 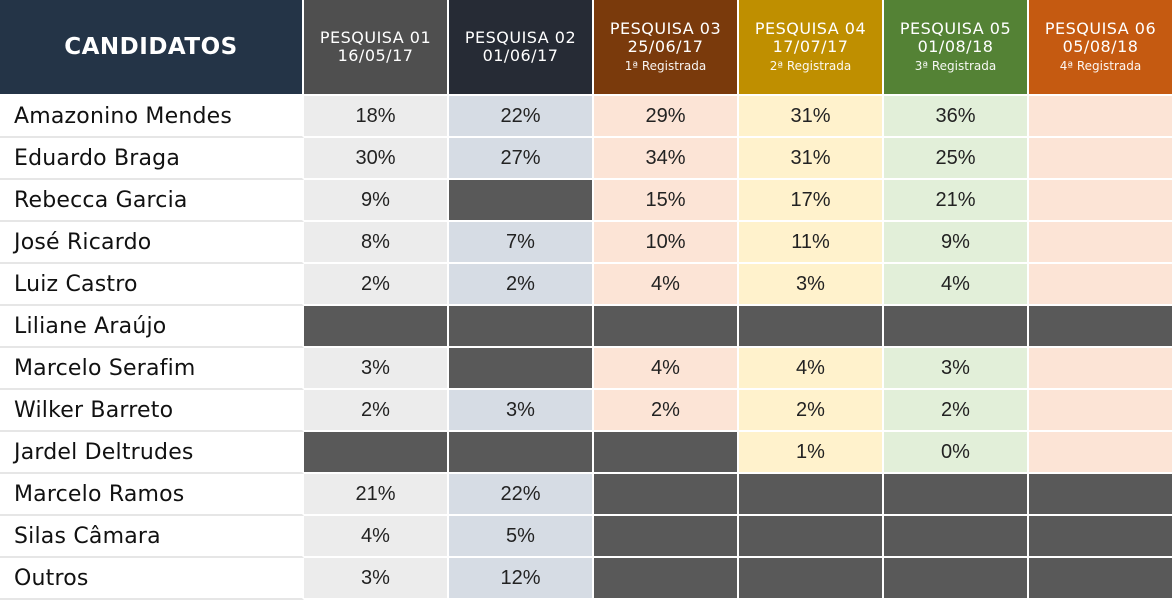 I want to click on poll-value-cell: 27%, so click(x=521, y=159).